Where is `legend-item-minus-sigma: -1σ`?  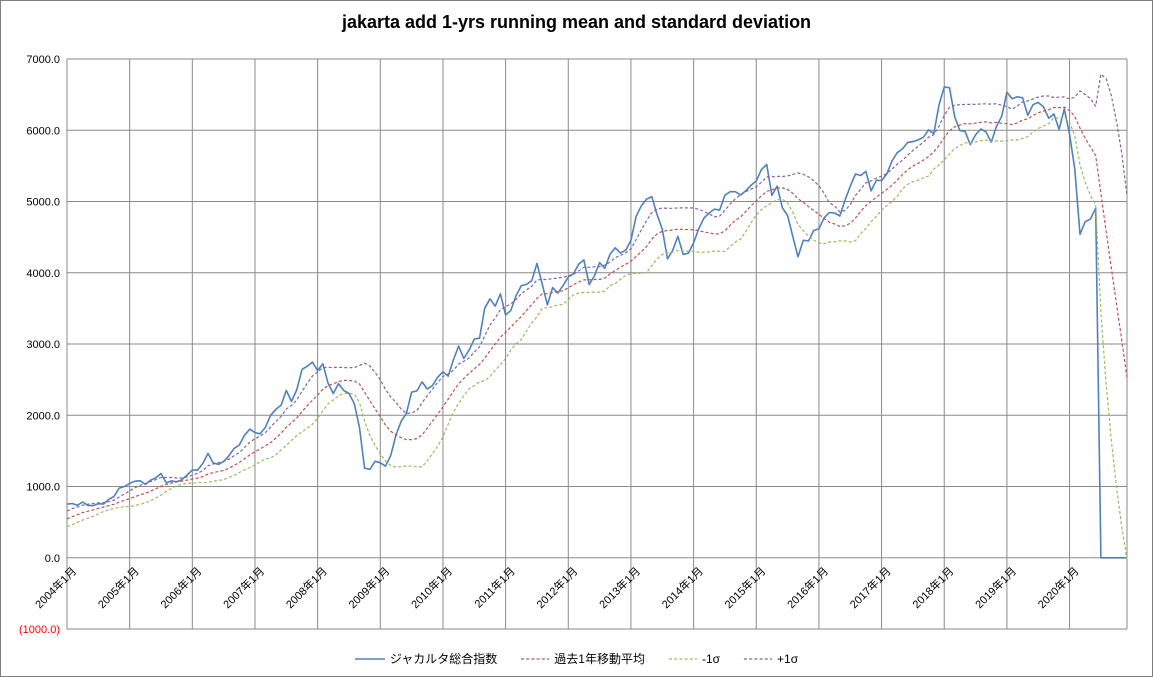
legend-item-minus-sigma: -1σ is located at coordinates (694, 658).